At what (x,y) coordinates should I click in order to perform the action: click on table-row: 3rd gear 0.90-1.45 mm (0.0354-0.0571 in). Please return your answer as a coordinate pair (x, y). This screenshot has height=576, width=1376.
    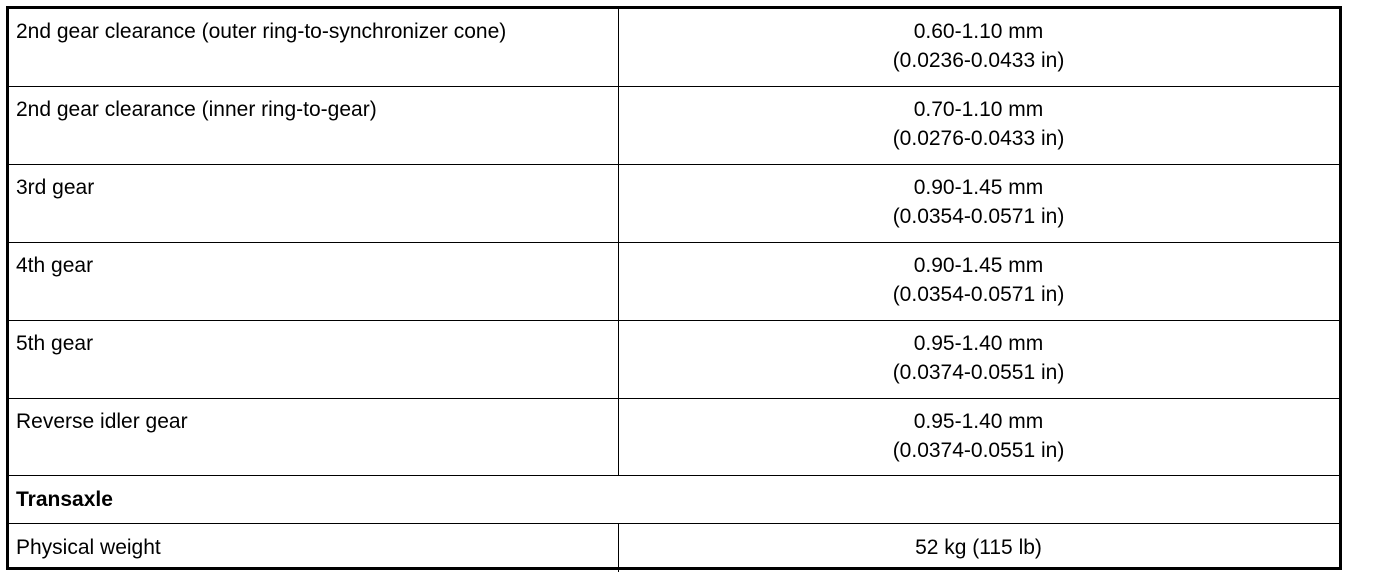
    Looking at the image, I should click on (674, 204).